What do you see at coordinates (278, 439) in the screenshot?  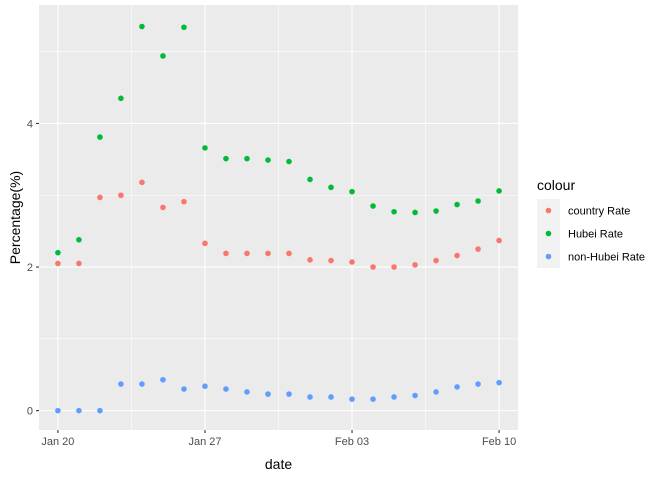 I see `x-axis-ticks: Jan 20 Jan 27 Feb 03 Feb 10` at bounding box center [278, 439].